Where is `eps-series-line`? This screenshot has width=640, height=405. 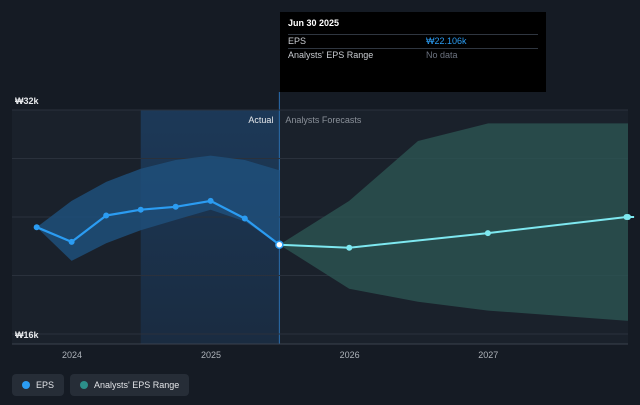 eps-series-line is located at coordinates (158, 222).